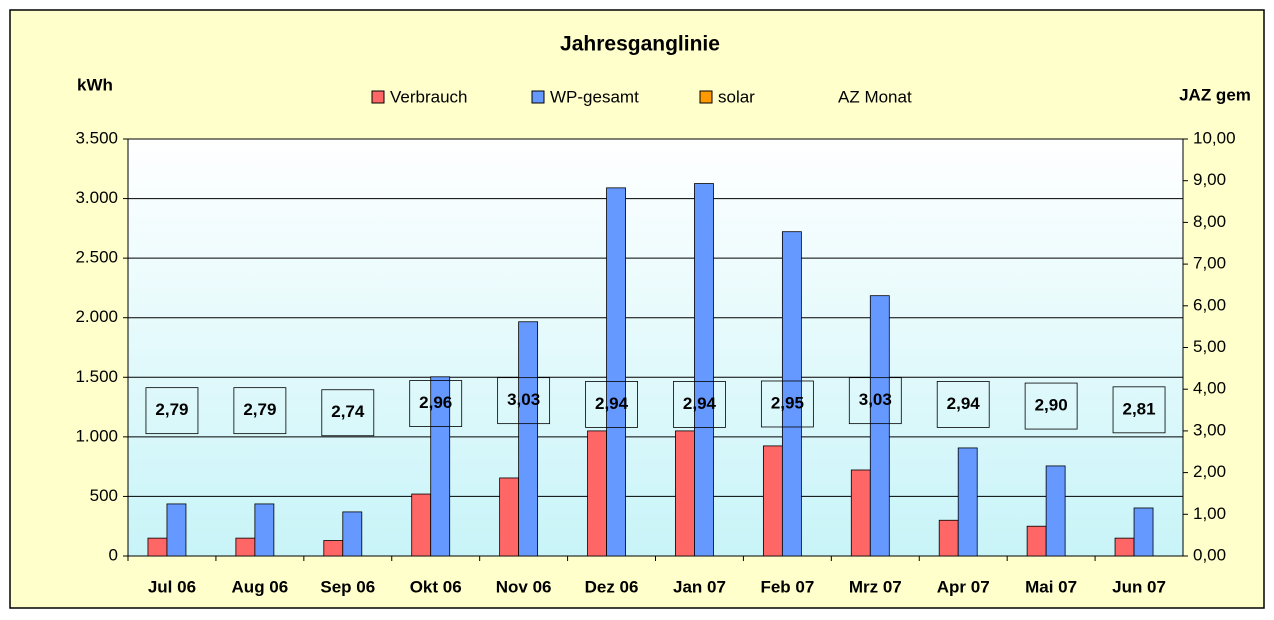 The width and height of the screenshot is (1274, 620). Describe the element at coordinates (436, 586) in the screenshot. I see `x-tick-label: Okt 06` at that location.